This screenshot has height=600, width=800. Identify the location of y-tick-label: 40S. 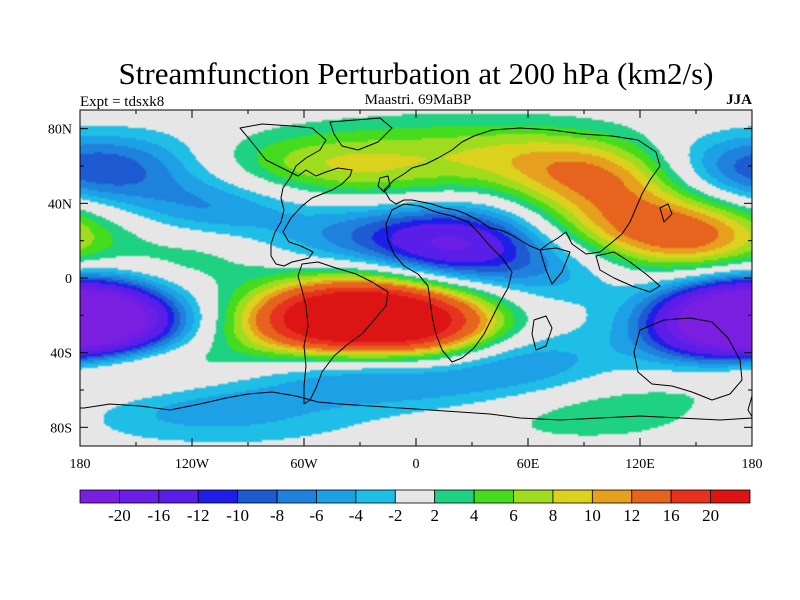
(61, 354).